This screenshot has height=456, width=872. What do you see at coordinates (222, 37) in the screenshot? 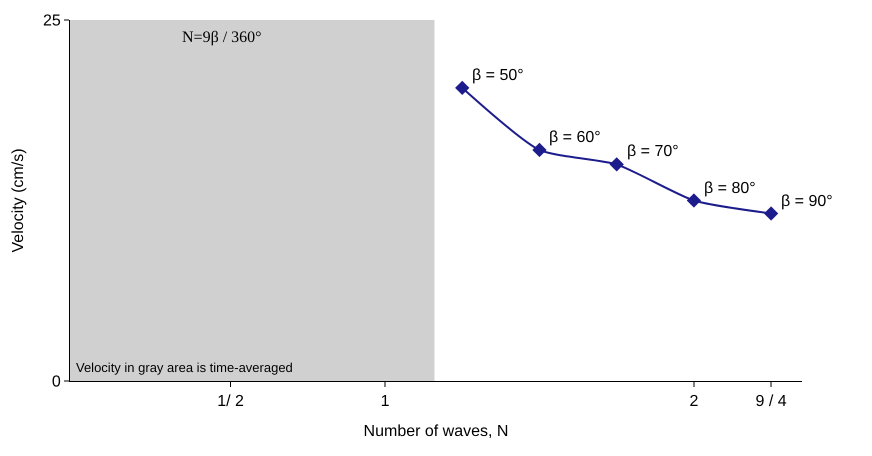
I see `annotation: N=9β / 360°` at bounding box center [222, 37].